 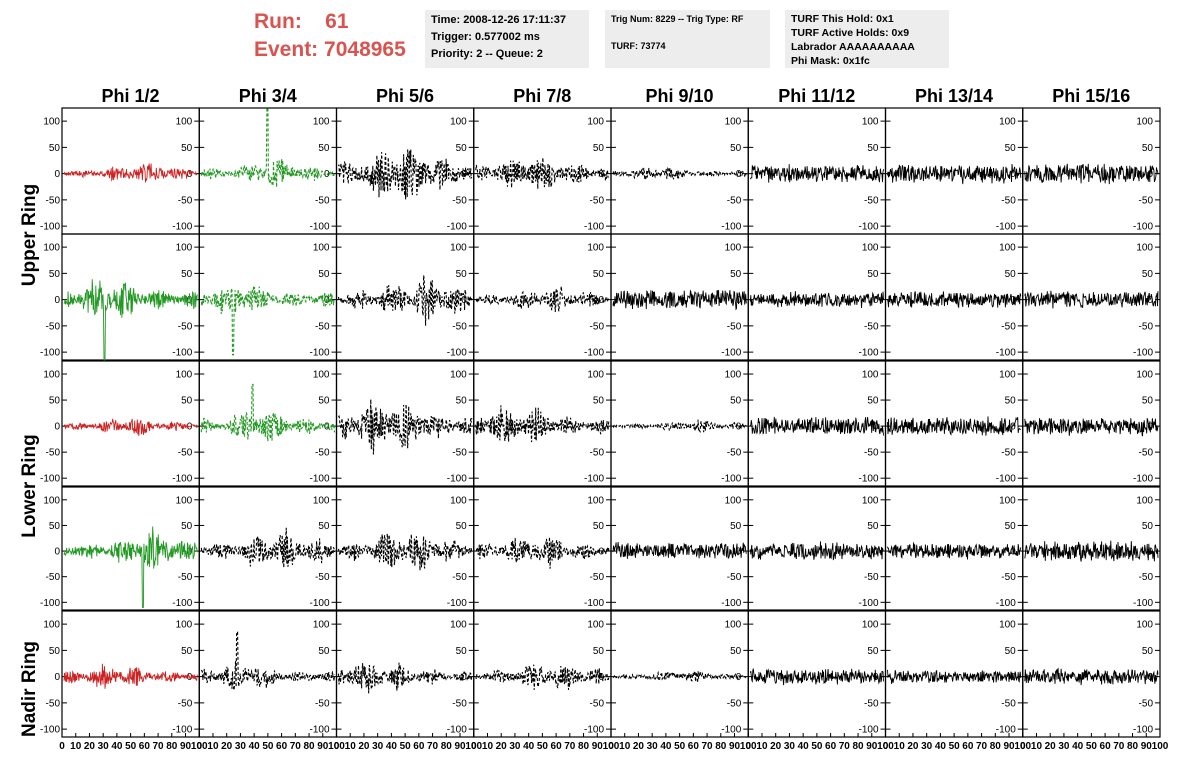 I want to click on x-tick-label: 60, so click(x=145, y=746).